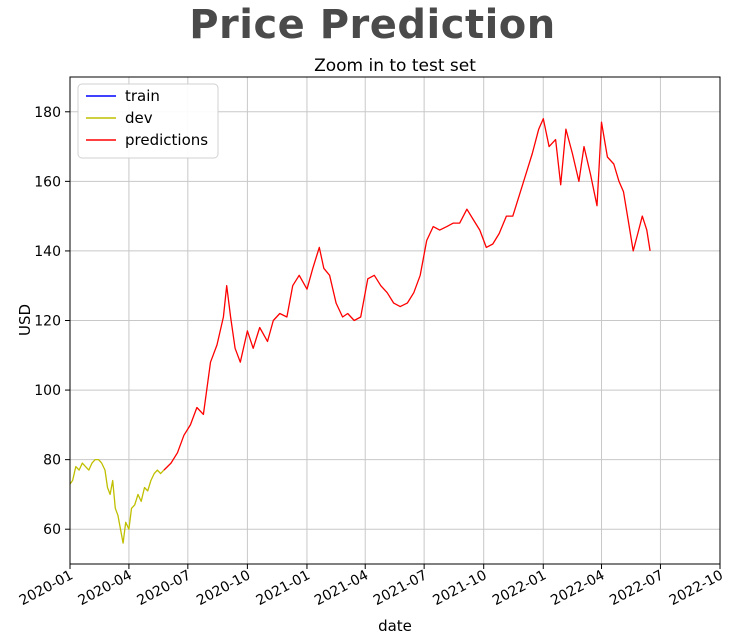  Describe the element at coordinates (117, 501) in the screenshot. I see `series-line-dev` at that location.